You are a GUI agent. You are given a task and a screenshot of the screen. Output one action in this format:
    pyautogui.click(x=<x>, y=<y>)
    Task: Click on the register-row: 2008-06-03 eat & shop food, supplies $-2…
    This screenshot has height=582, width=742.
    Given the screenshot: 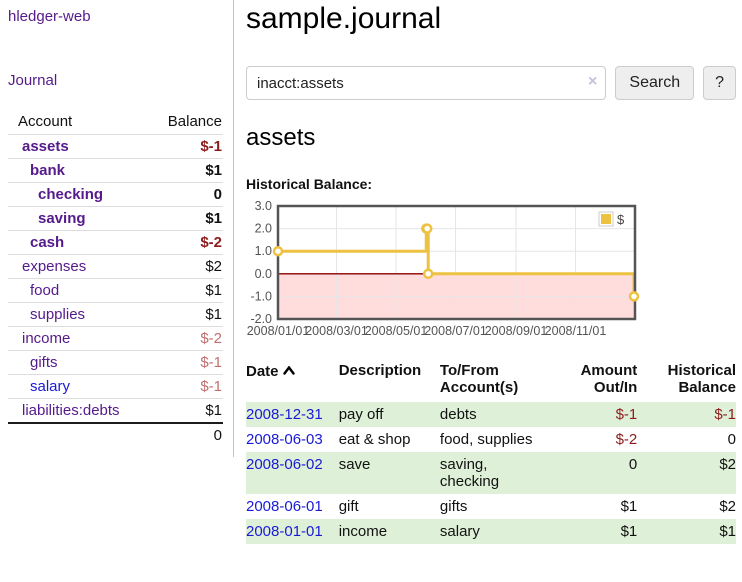 What is the action you would take?
    pyautogui.click(x=491, y=439)
    